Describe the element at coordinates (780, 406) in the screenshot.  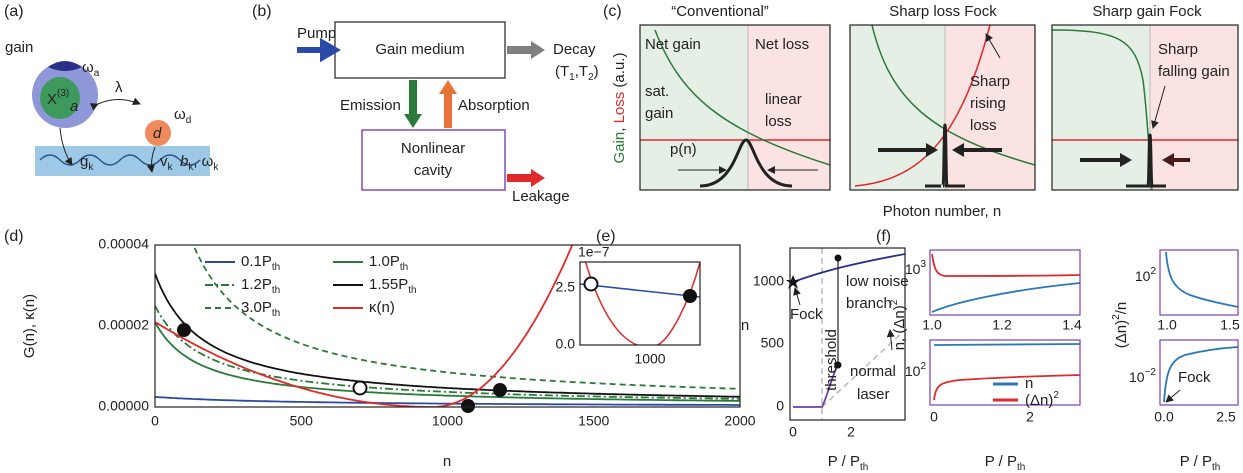
I see `y-tick-label: 0` at that location.